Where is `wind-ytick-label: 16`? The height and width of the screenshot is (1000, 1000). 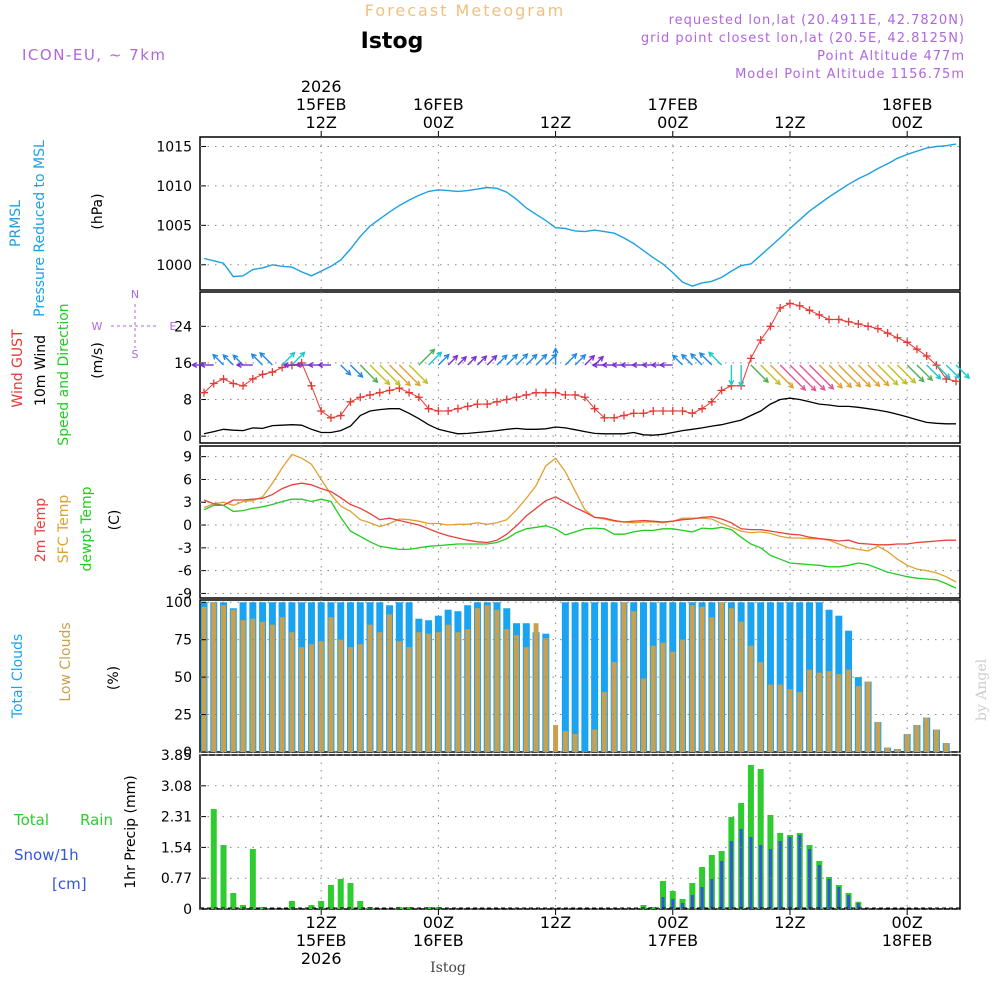 wind-ytick-label: 16 is located at coordinates (183, 364).